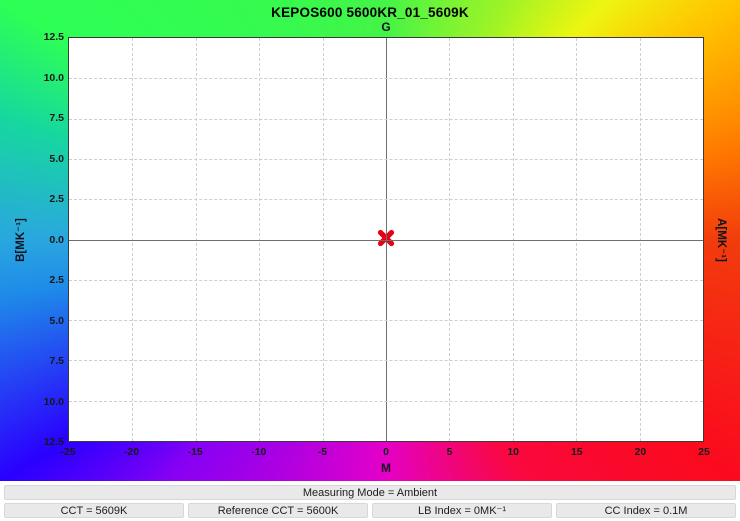 The height and width of the screenshot is (521, 740). Describe the element at coordinates (513, 452) in the screenshot. I see `x-tick-label: 10` at that location.